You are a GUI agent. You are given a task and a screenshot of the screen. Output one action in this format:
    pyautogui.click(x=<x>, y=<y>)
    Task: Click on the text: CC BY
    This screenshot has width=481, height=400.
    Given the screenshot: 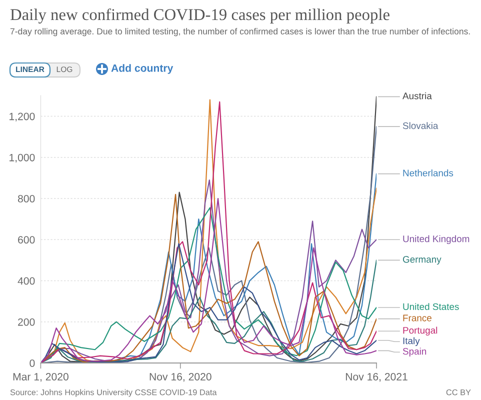 What is the action you would take?
    pyautogui.click(x=458, y=392)
    